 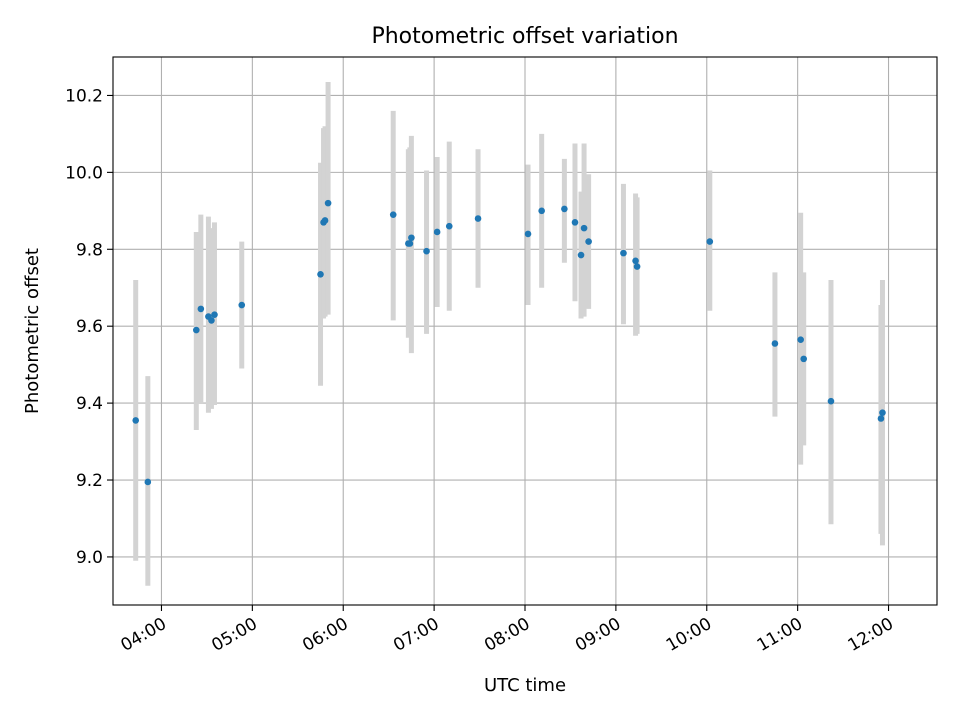 What do you see at coordinates (32, 331) in the screenshot?
I see `y-axis-label: Photometric offset` at bounding box center [32, 331].